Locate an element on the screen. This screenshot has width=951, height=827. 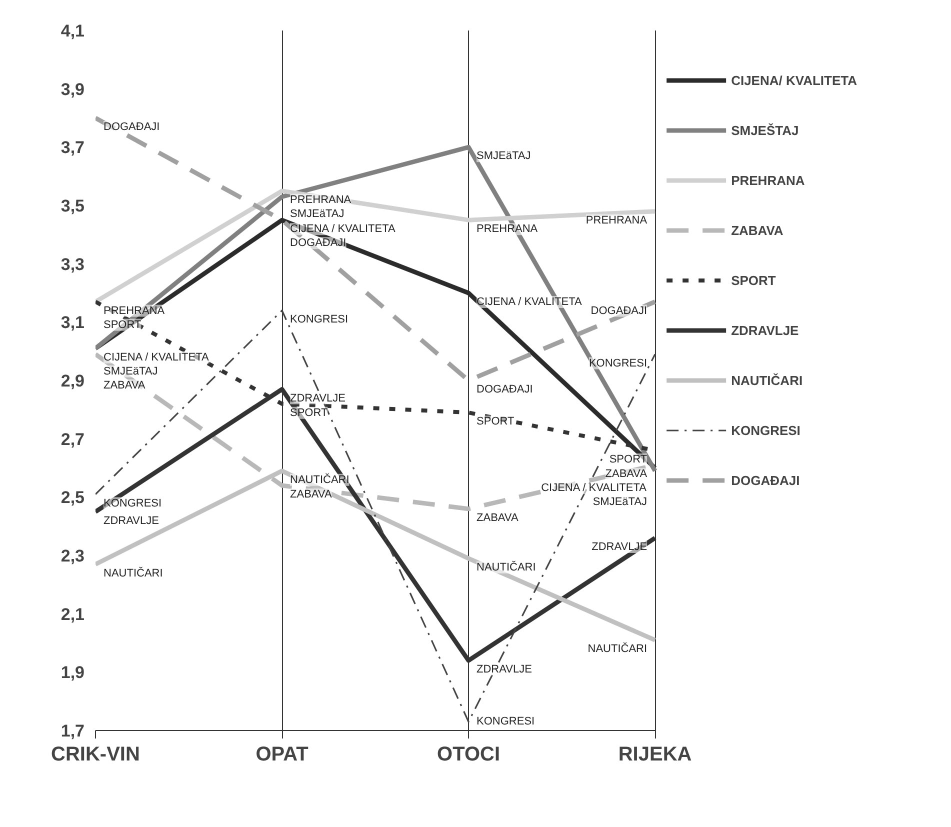
y-tick-label: 2,9 is located at coordinates (72, 381).